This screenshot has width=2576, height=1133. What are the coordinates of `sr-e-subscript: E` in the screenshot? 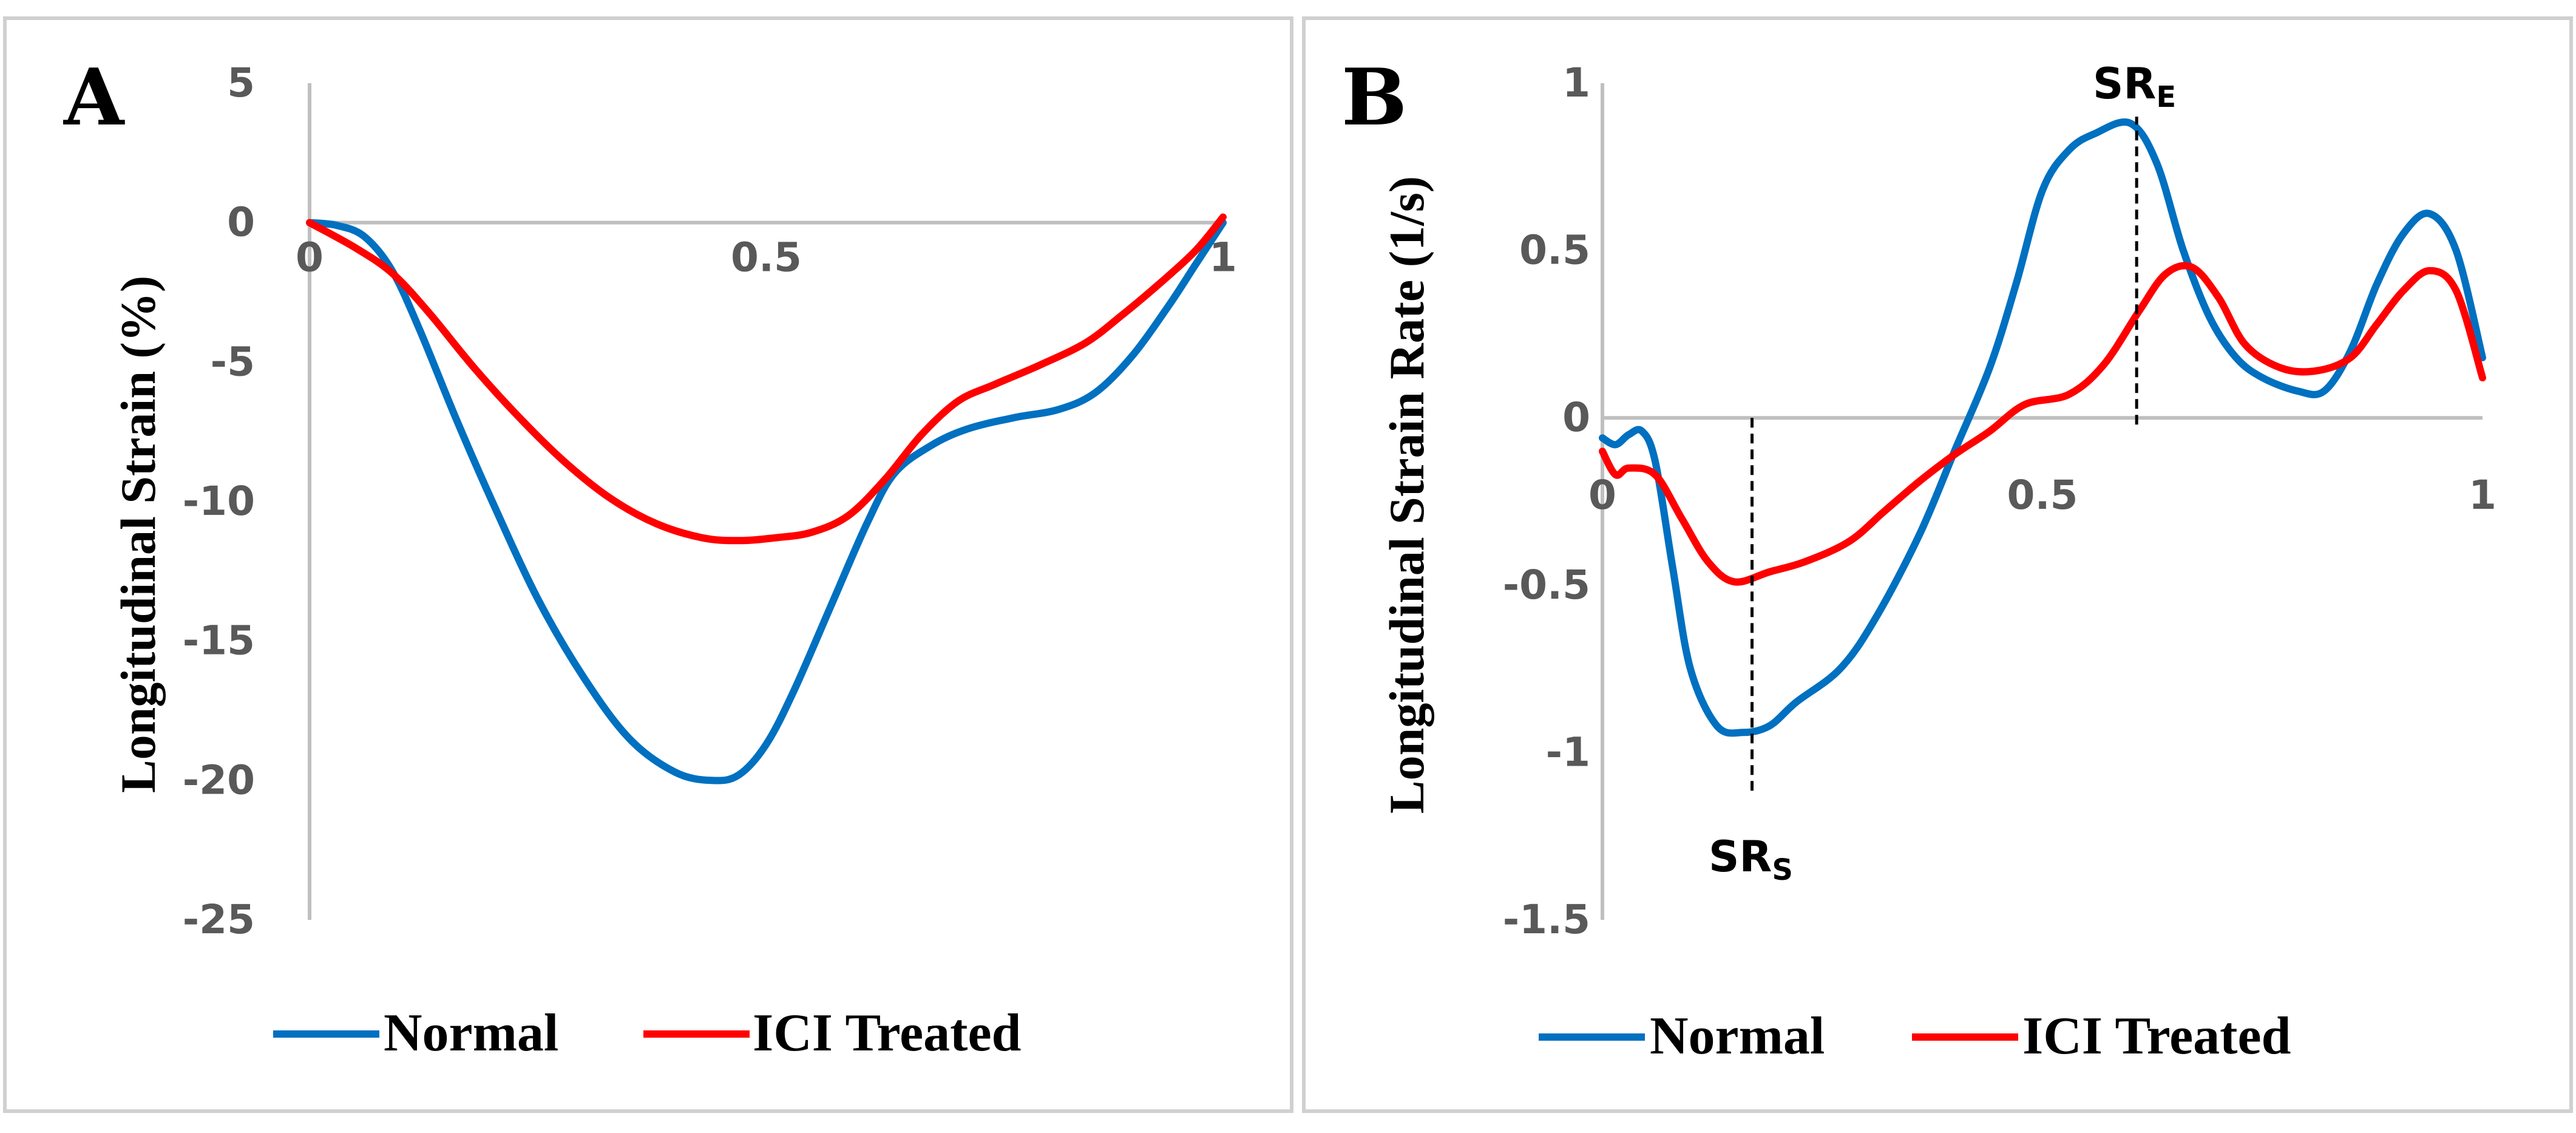 It's located at (2166, 97).